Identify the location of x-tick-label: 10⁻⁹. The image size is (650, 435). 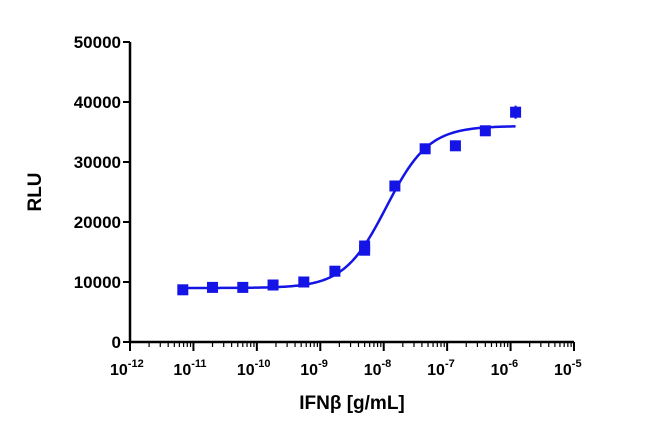
(314, 368).